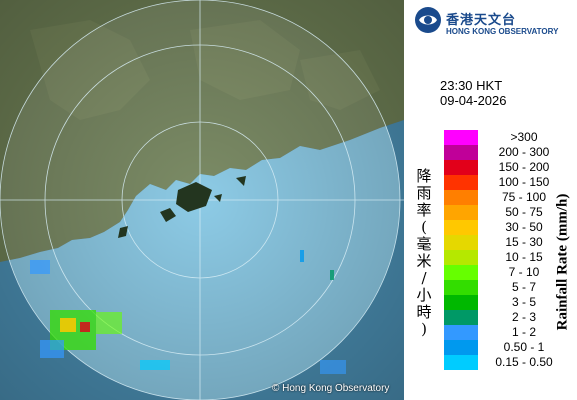  I want to click on legend-label: 200 - 300, so click(524, 152).